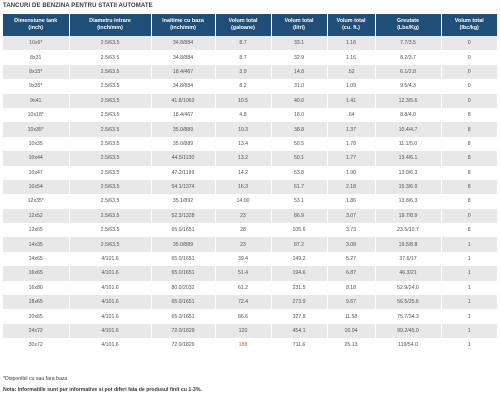  What do you see at coordinates (299, 115) in the screenshot?
I see `volume-liters-cell: 18.0` at bounding box center [299, 115].